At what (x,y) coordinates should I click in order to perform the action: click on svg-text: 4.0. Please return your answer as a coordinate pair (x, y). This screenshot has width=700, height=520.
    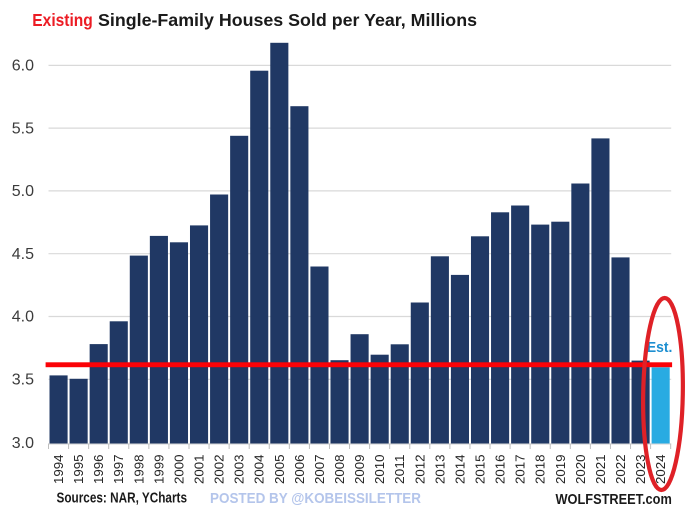
    Looking at the image, I should click on (23, 317).